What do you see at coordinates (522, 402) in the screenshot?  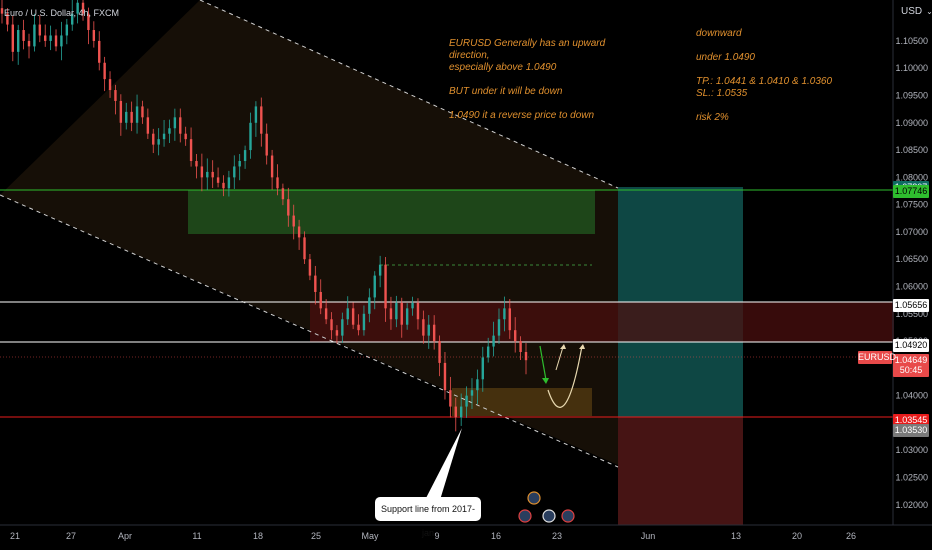 I see `support-zone` at bounding box center [522, 402].